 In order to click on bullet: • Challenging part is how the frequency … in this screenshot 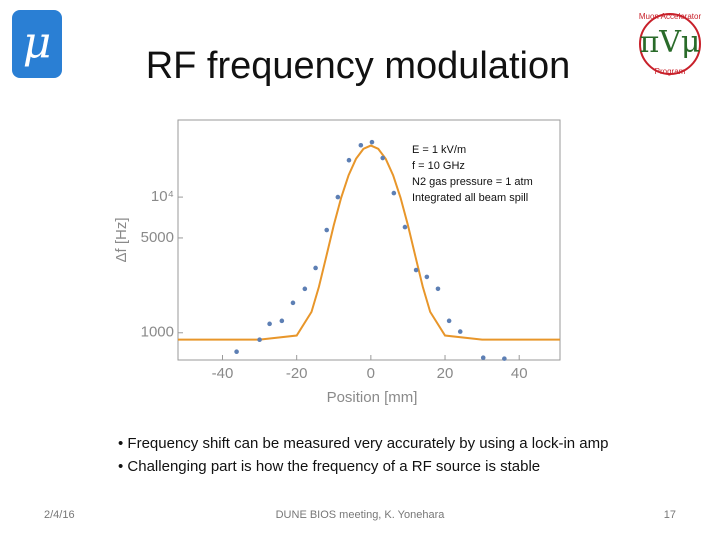, I will do `click(329, 466)`.